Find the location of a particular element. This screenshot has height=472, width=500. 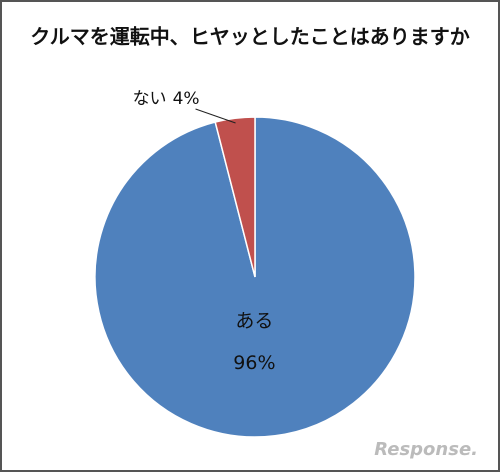

value-label: 4% is located at coordinates (186, 99).